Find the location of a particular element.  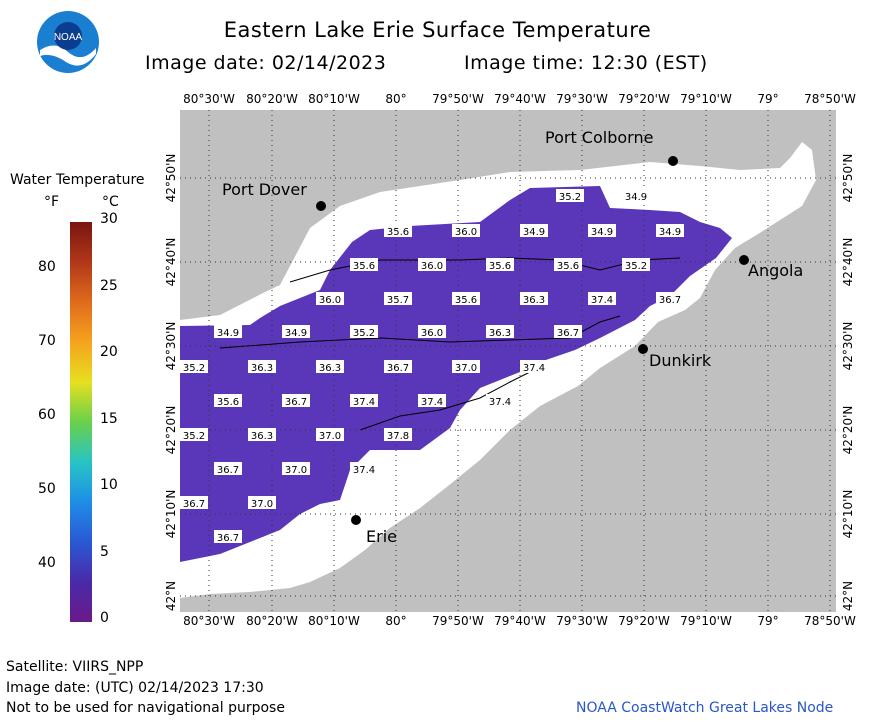

colorbar-c-tick: 5 is located at coordinates (104, 551).